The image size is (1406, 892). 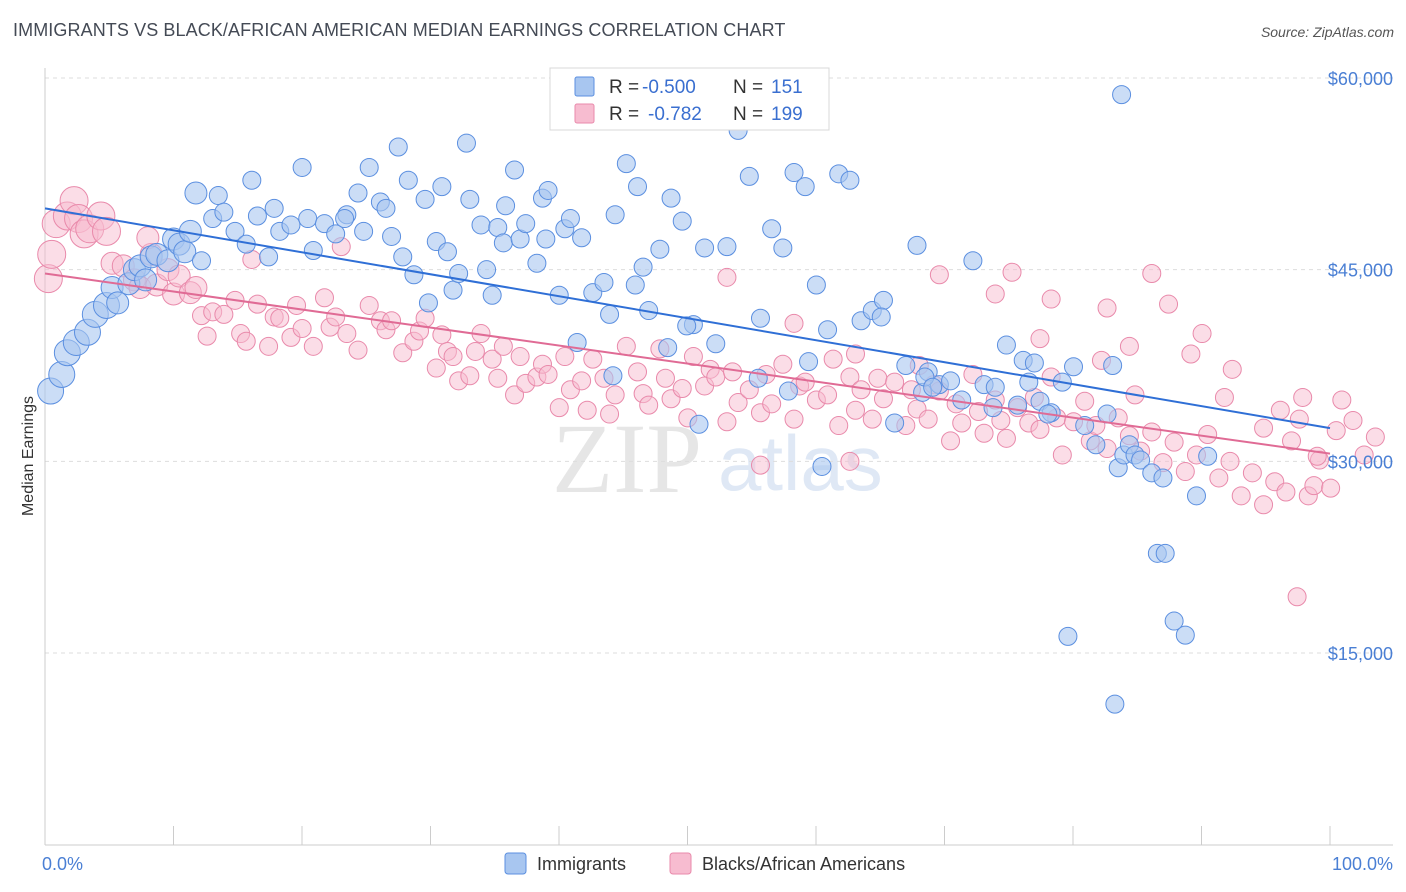 What do you see at coordinates (787, 87) in the screenshot?
I see `legend-n-value-1: 151` at bounding box center [787, 87].